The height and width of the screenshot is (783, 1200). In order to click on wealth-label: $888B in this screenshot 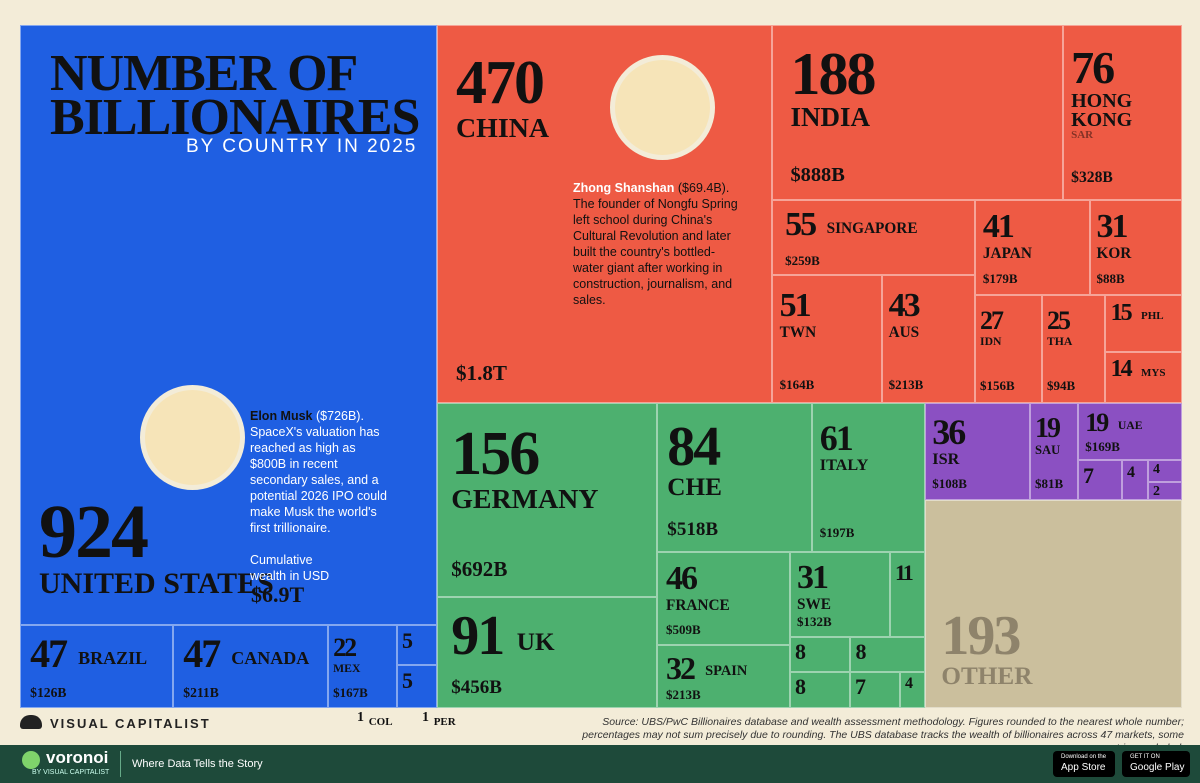, I will do `click(817, 174)`.